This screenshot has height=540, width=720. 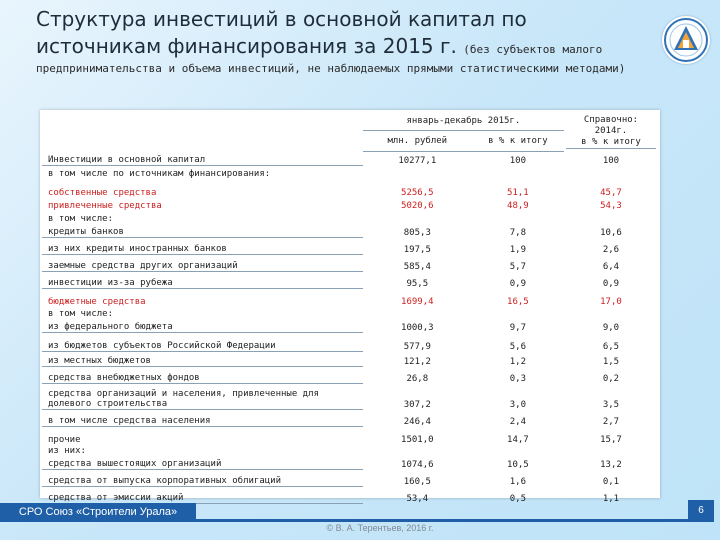 What do you see at coordinates (417, 481) in the screenshot?
I see `row-abs: 160,5` at bounding box center [417, 481].